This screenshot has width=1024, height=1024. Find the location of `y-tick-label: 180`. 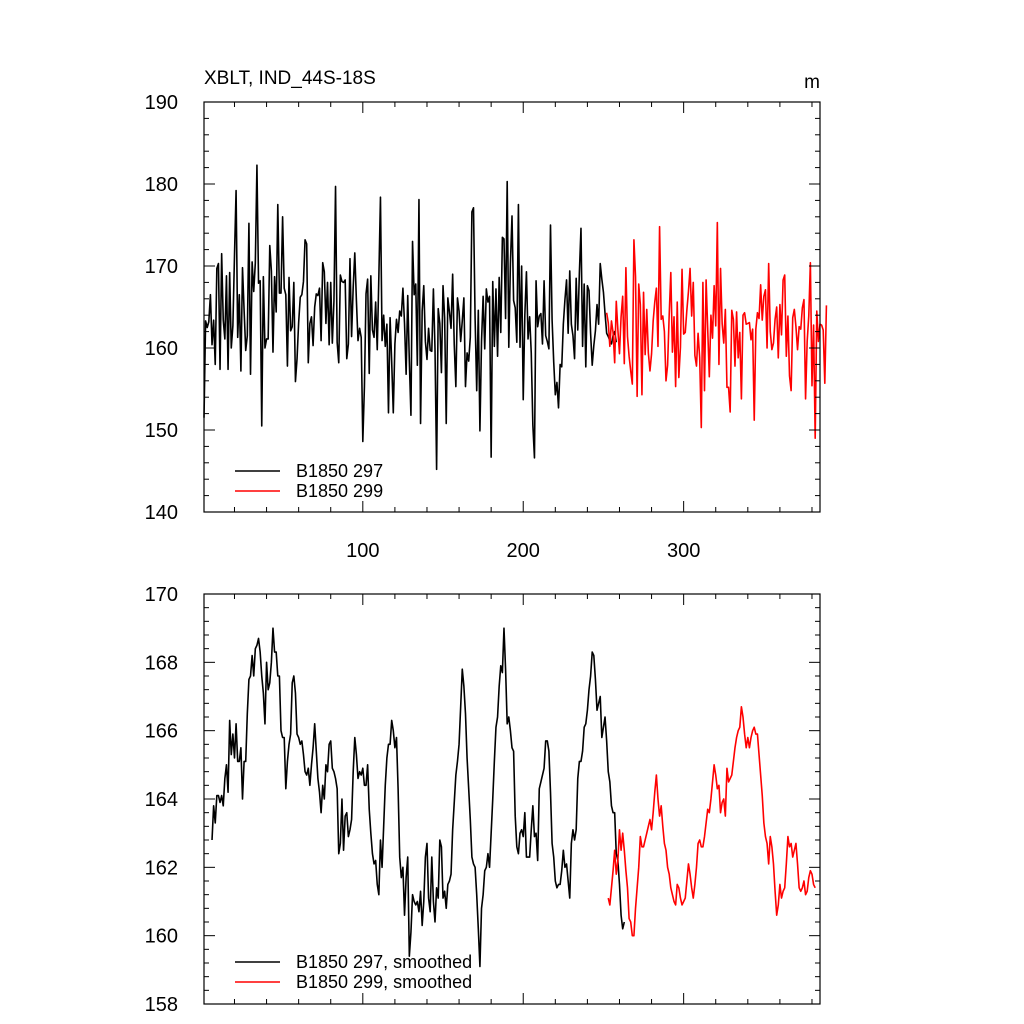

y-tick-label: 180 is located at coordinates (161, 185).